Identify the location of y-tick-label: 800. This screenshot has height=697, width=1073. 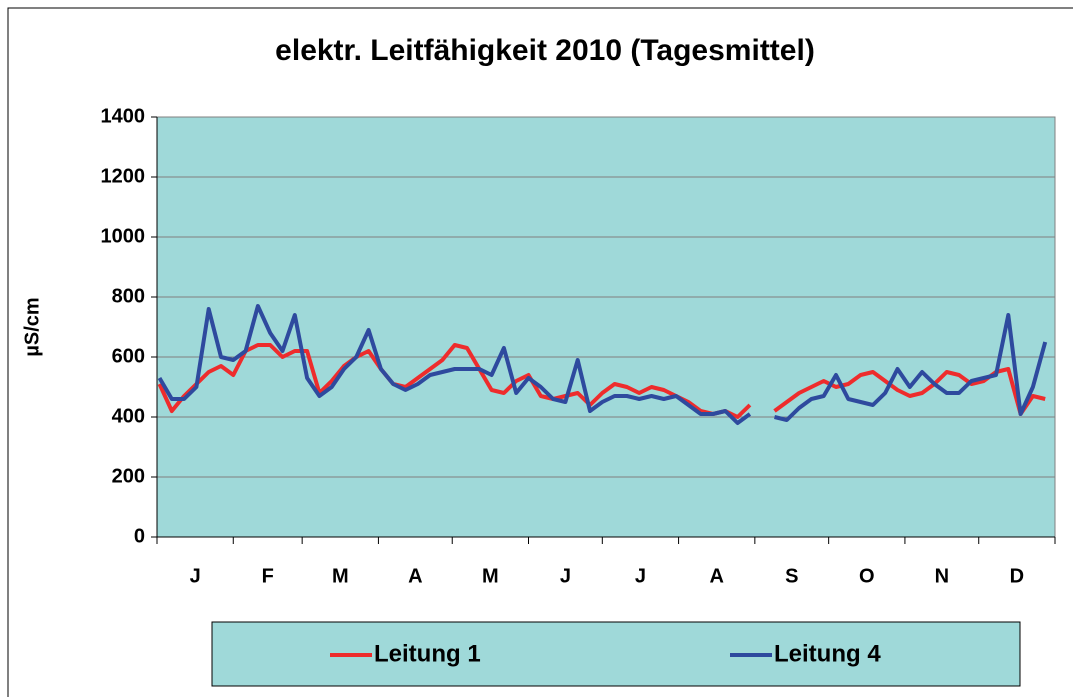
(128, 296).